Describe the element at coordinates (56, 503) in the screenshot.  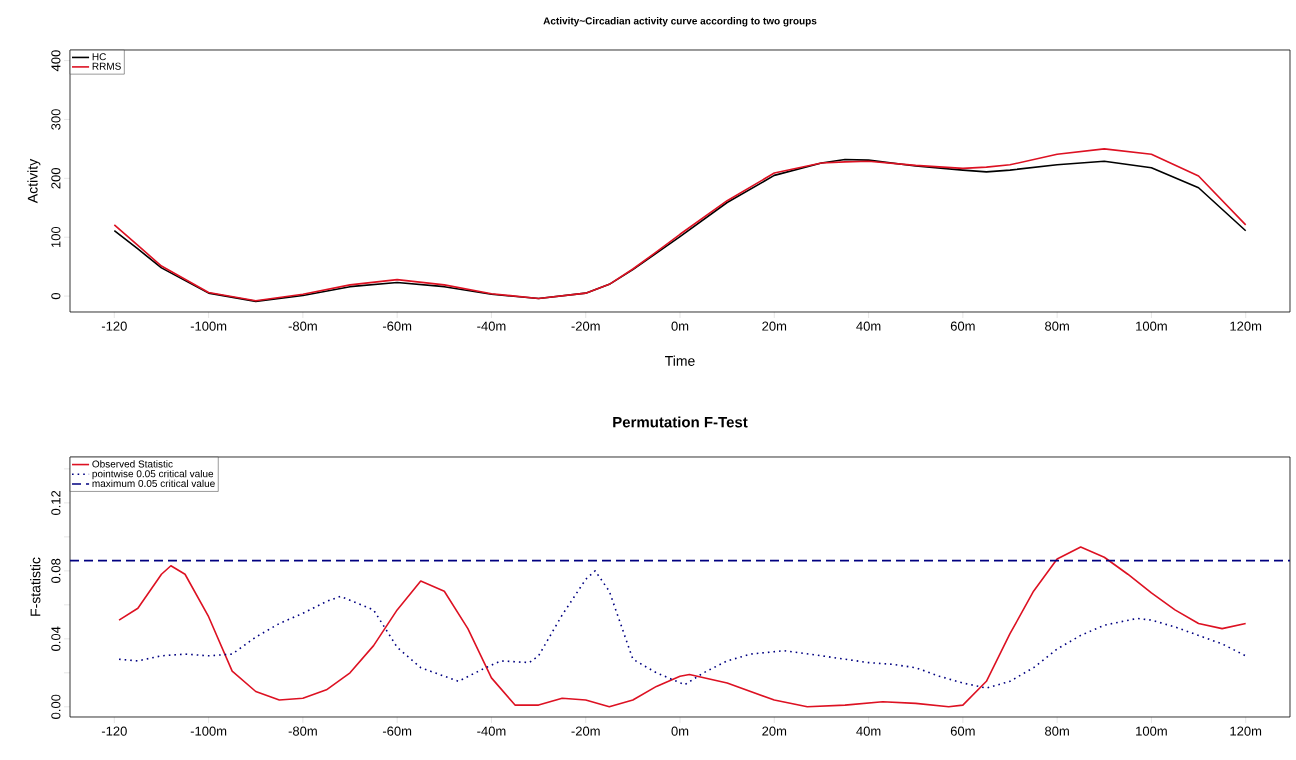
I see `y-tick-label: 0.12` at that location.